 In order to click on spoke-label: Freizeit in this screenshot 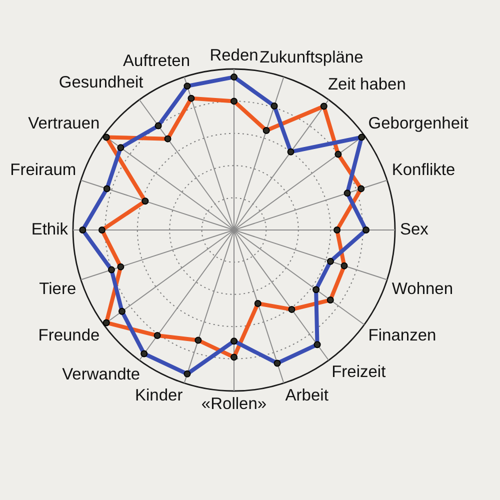, I will do `click(359, 372)`.